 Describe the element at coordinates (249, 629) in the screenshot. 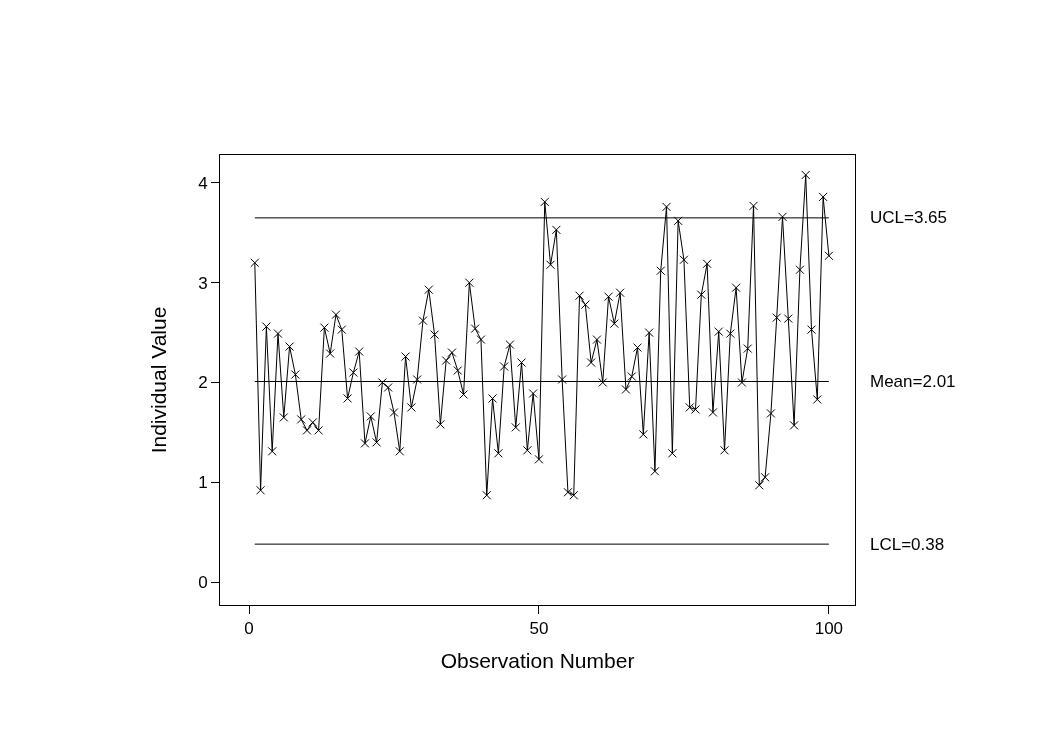

I see `x-tick-label: 0` at that location.